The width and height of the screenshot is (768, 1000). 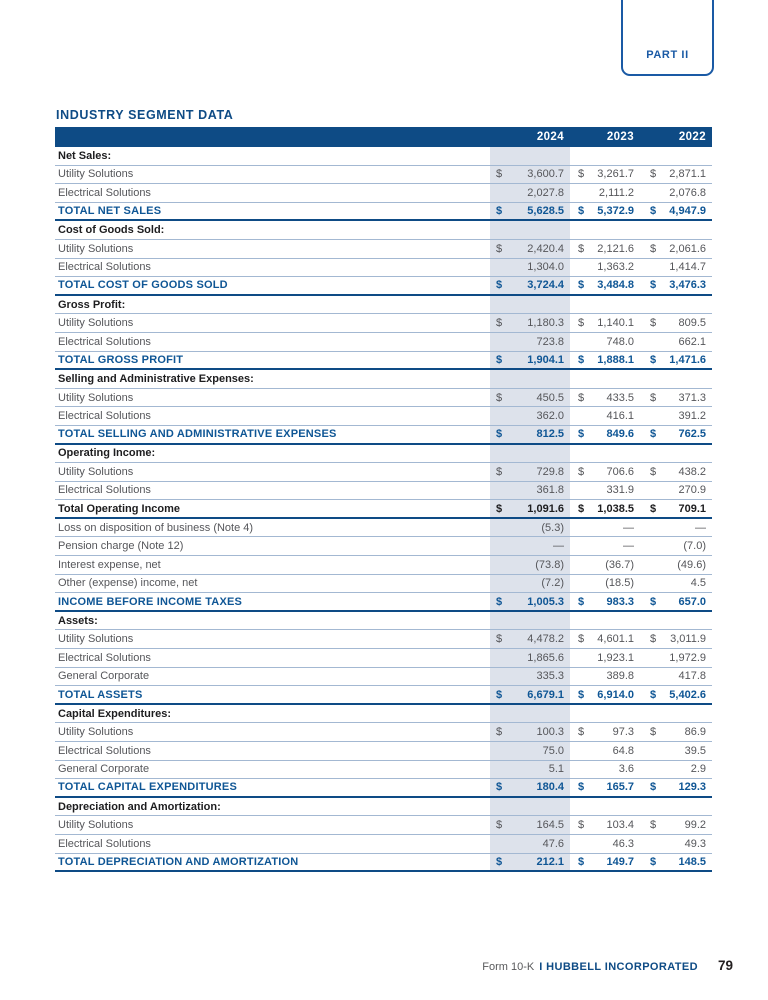 I want to click on value-cell-c23: $3,484.8, so click(x=606, y=285).